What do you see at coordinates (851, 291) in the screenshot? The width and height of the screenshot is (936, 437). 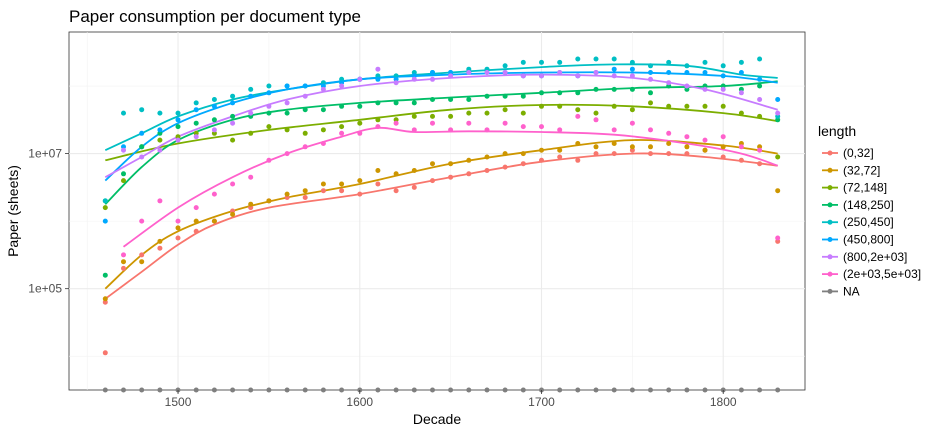 I see `legend-label: NA` at bounding box center [851, 291].